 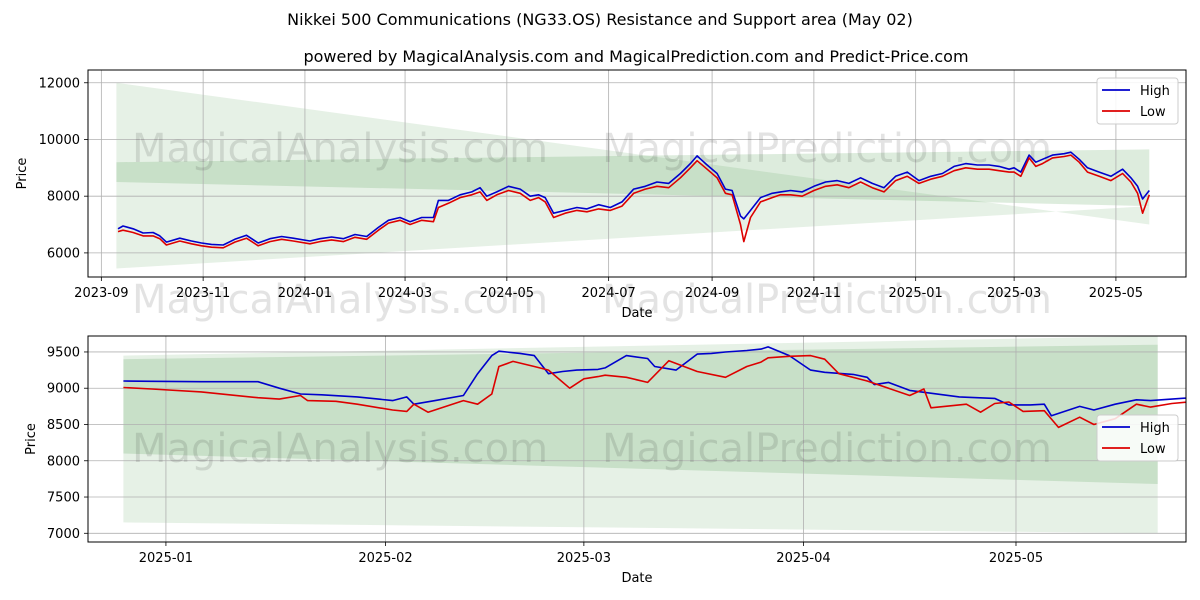 What do you see at coordinates (63, 498) in the screenshot?
I see `y-tick-label: 7500` at bounding box center [63, 498].